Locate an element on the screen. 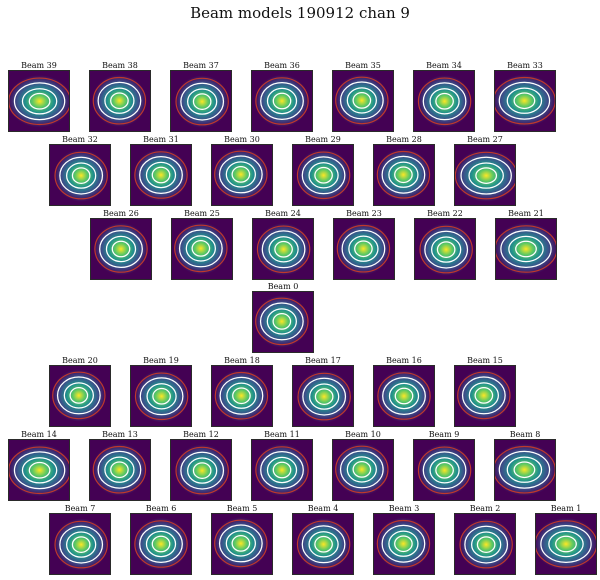 This screenshot has height=580, width=600. beam-panel: Beam 15 is located at coordinates (485, 391).